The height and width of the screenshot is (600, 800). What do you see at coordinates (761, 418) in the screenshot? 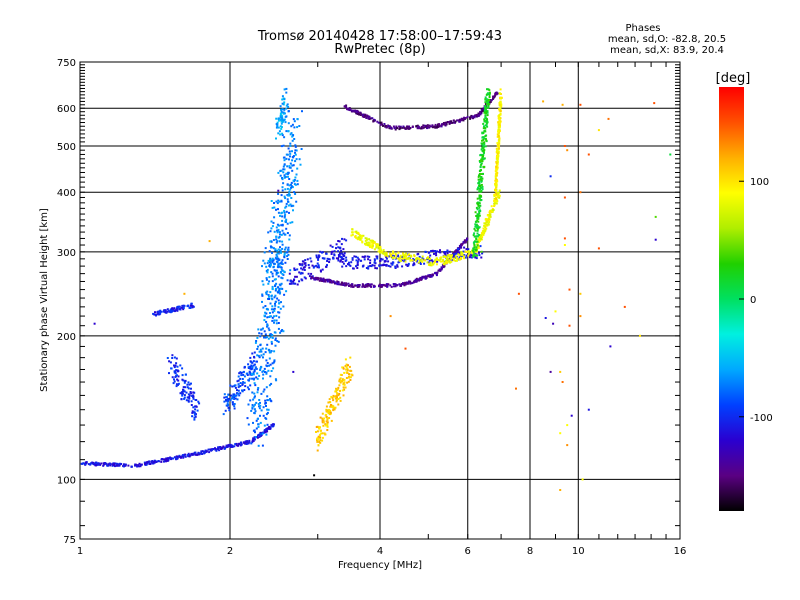
I see `colorbar-tick-label: -100` at bounding box center [761, 418].